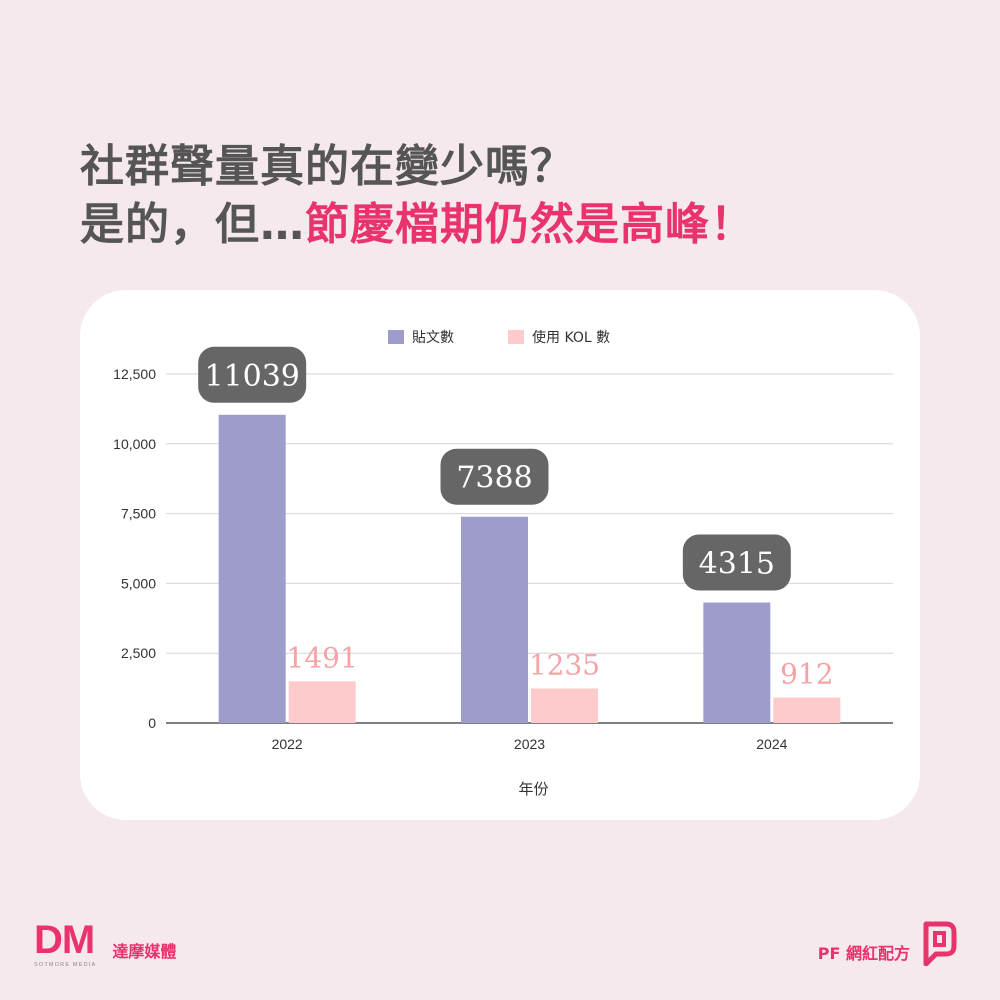  I want to click on data-label-kol: 912, so click(806, 674).